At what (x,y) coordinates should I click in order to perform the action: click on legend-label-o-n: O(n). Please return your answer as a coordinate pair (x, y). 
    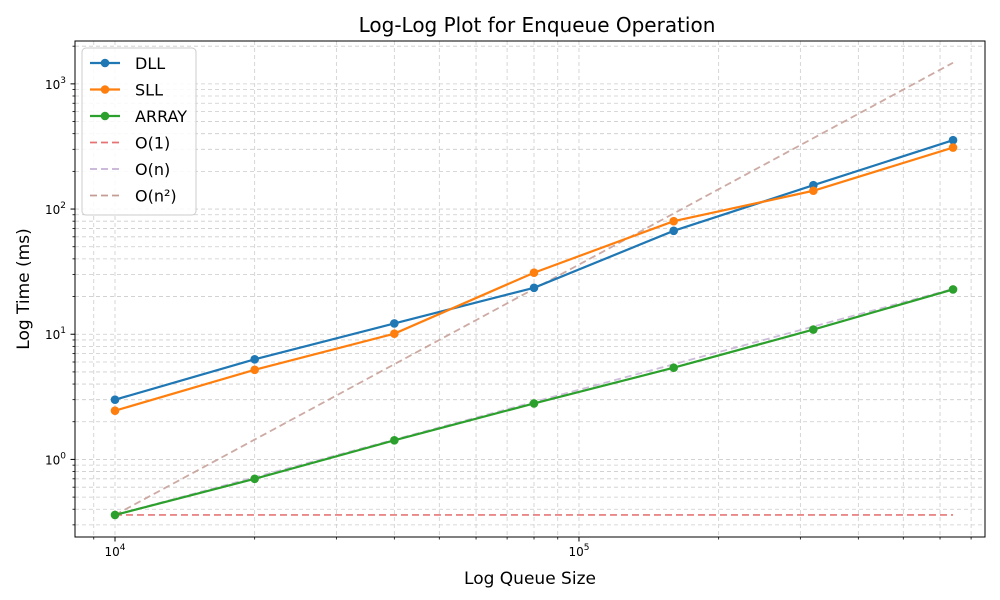
    Looking at the image, I should click on (152, 169).